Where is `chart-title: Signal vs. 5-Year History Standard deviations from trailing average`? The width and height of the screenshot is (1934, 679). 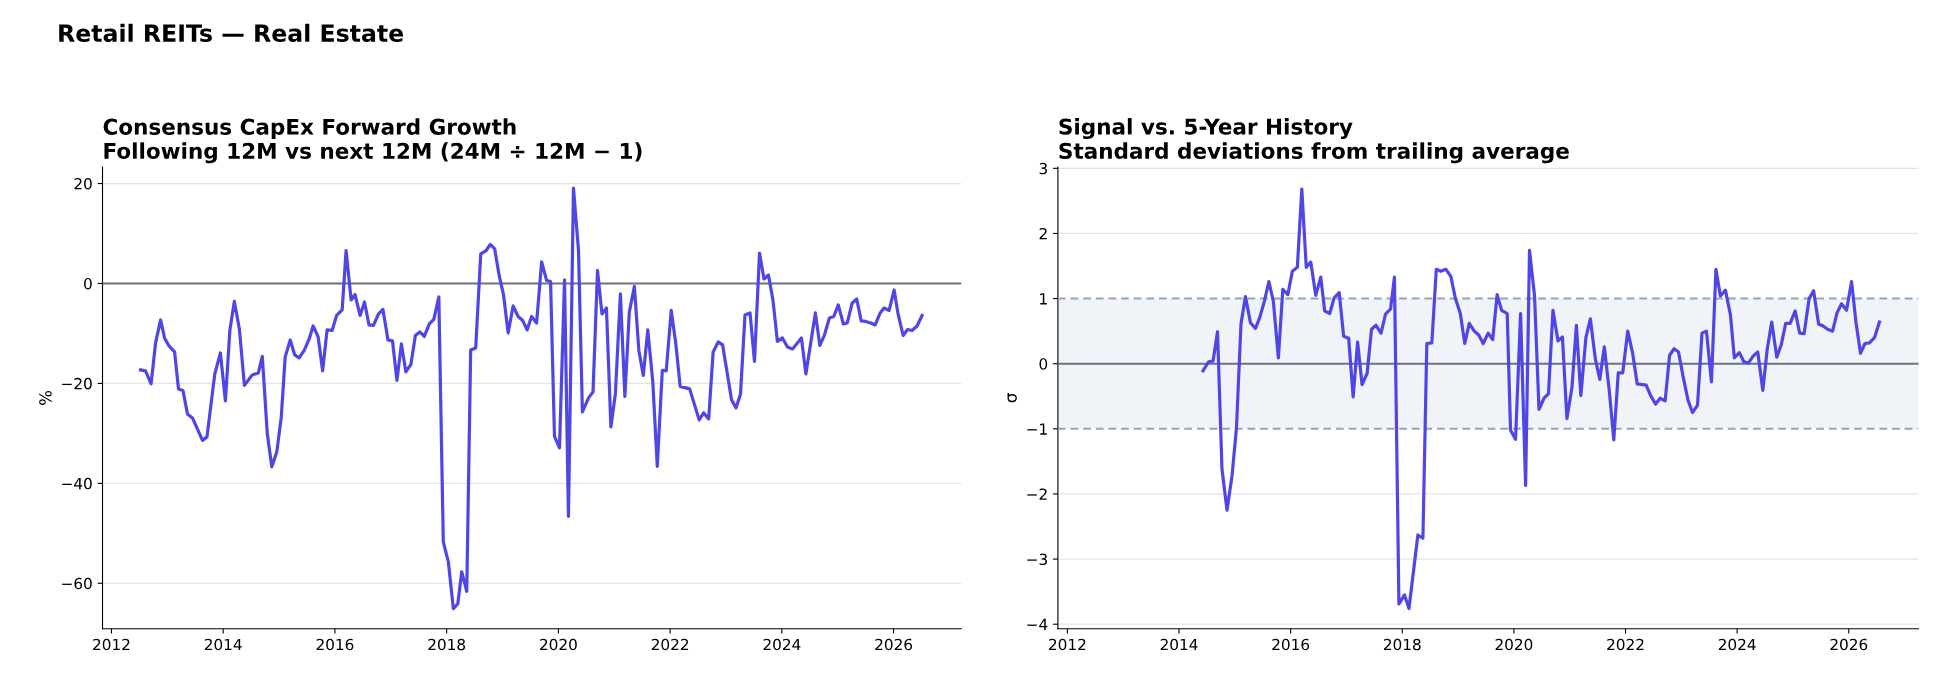
chart-title: Signal vs. 5-Year History Standard deviations from trailing average is located at coordinates (1314, 141).